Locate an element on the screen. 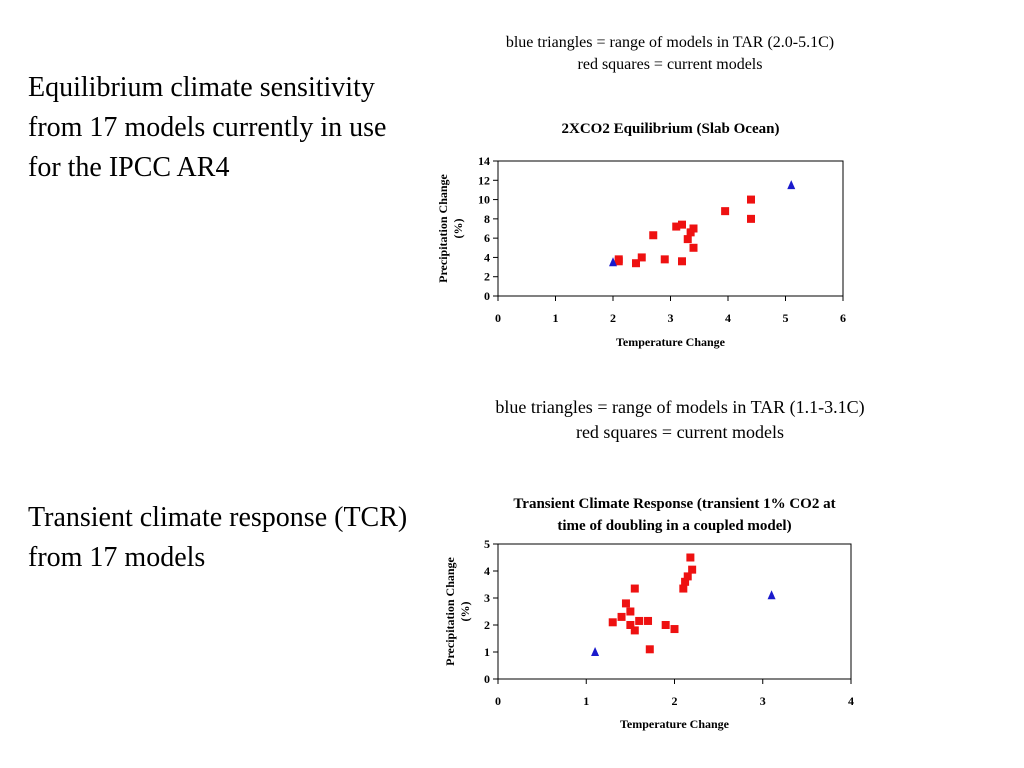 The image size is (1024, 768). tcr-y-tick-label: 0 is located at coordinates (487, 679).